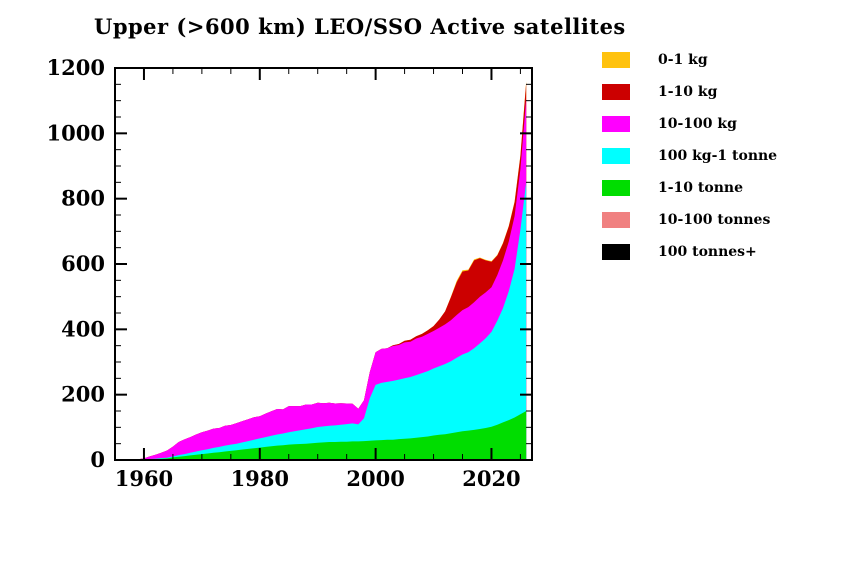 Image resolution: width=857 pixels, height=576 pixels. What do you see at coordinates (616, 124) in the screenshot?
I see `legend-swatch-10-100-kg` at bounding box center [616, 124].